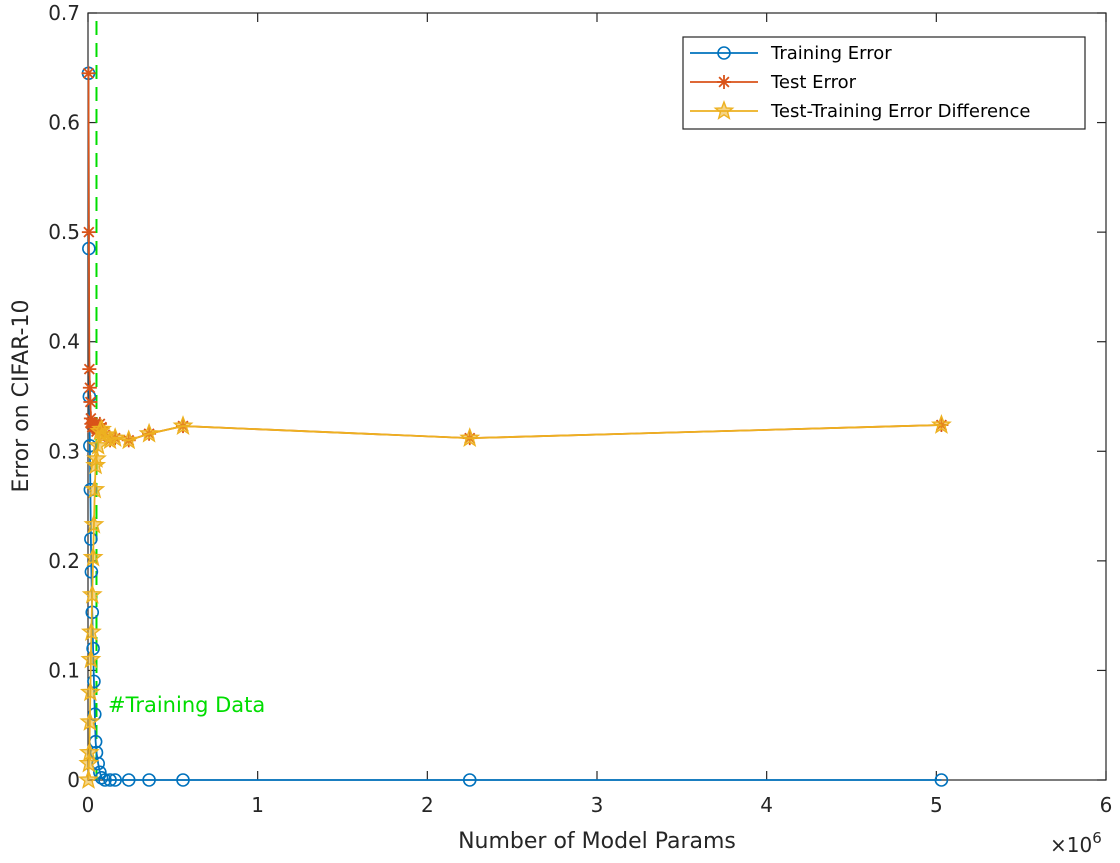 The width and height of the screenshot is (1120, 863). Describe the element at coordinates (64, 342) in the screenshot. I see `y-tick-label: 0.4` at that location.